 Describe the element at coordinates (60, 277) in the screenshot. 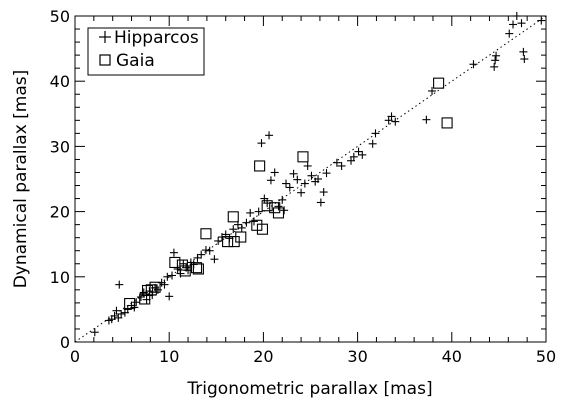

I see `y-tick-label: 10` at that location.